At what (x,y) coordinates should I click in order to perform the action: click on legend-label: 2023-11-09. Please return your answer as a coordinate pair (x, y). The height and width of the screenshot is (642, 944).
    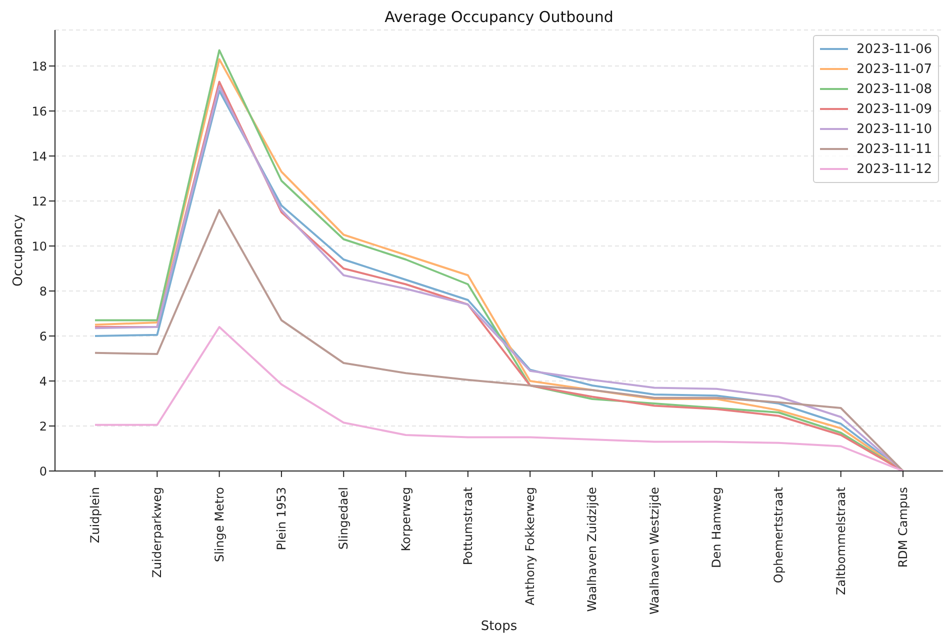
    Looking at the image, I should click on (894, 109).